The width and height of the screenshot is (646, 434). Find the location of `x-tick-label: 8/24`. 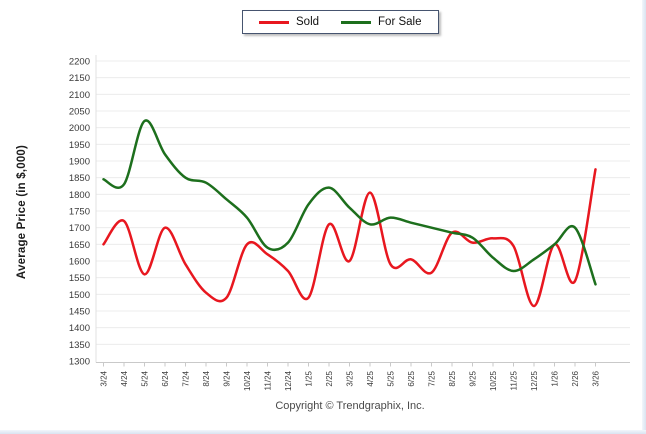

x-tick-label: 8/24 is located at coordinates (206, 378).